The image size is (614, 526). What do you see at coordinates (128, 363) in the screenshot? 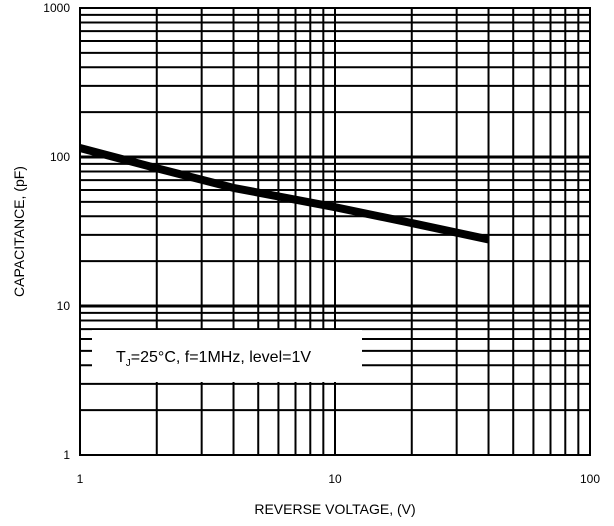
I see `annotation-subscript: J` at bounding box center [128, 363].